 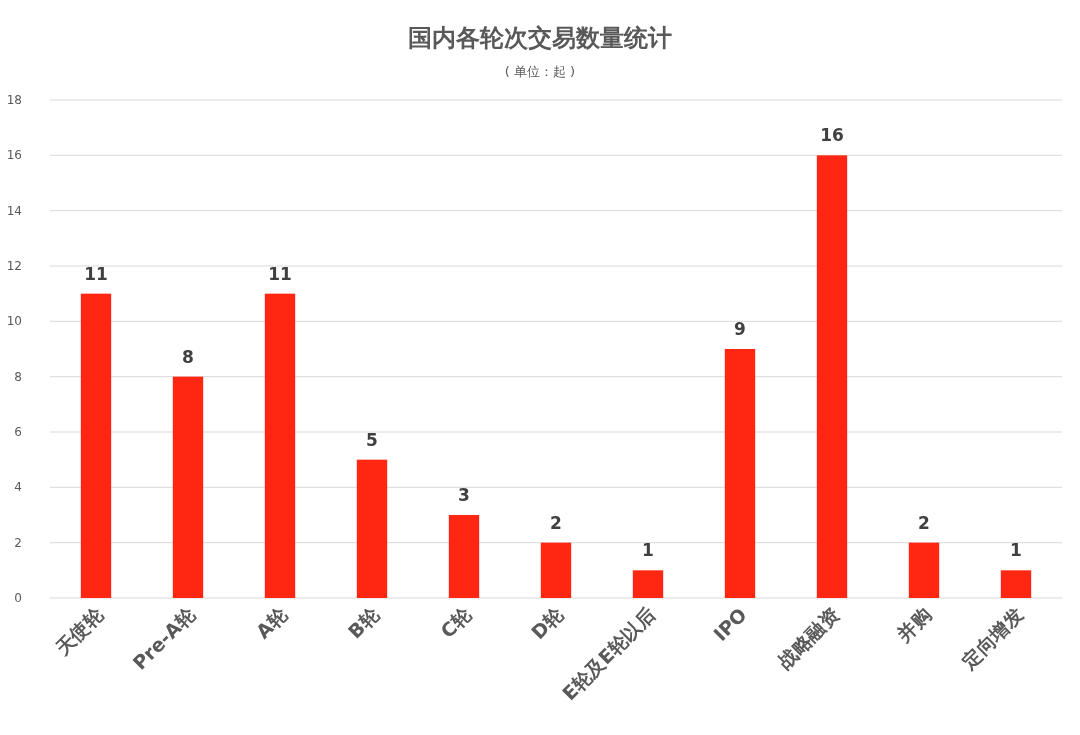 What do you see at coordinates (14, 100) in the screenshot?
I see `ytick-label: 18` at bounding box center [14, 100].